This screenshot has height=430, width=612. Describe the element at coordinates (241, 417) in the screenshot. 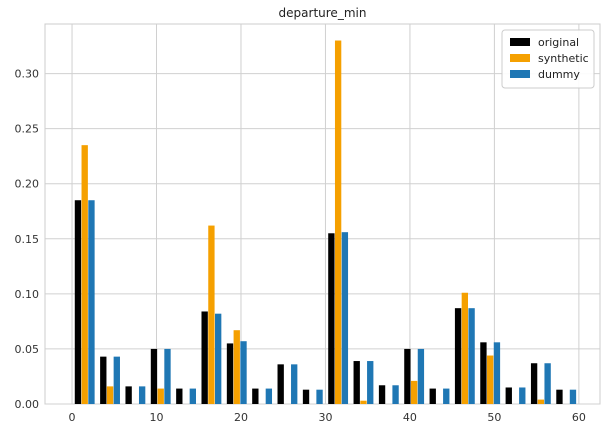

I see `x-tick-label: 20` at that location.